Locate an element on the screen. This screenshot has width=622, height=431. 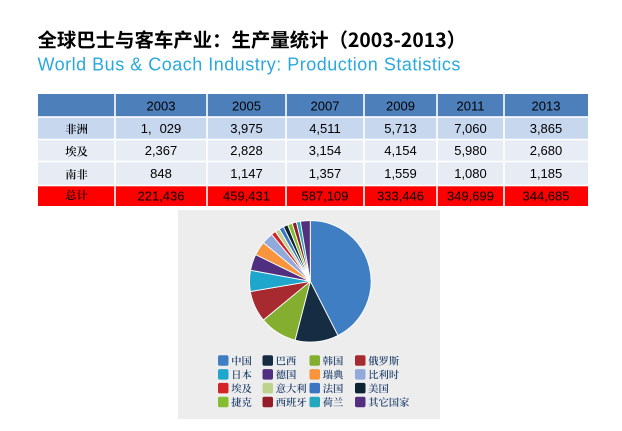
svg-text: 3,865 is located at coordinates (546, 128).